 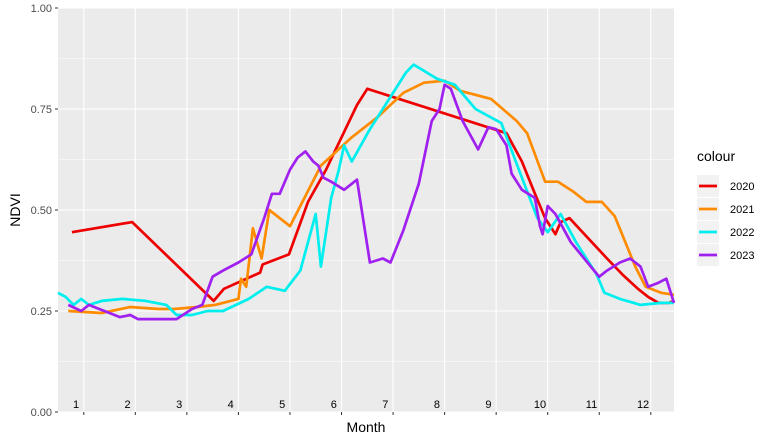 What do you see at coordinates (591, 405) in the screenshot?
I see `month-label: 11` at bounding box center [591, 405].